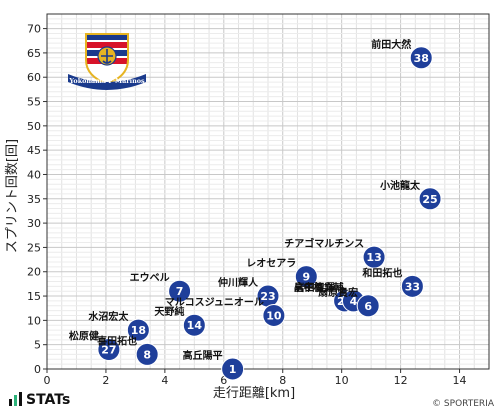  Describe the element at coordinates (338, 292) in the screenshot. I see `point-name-label: 扇原貴宏` at that location.